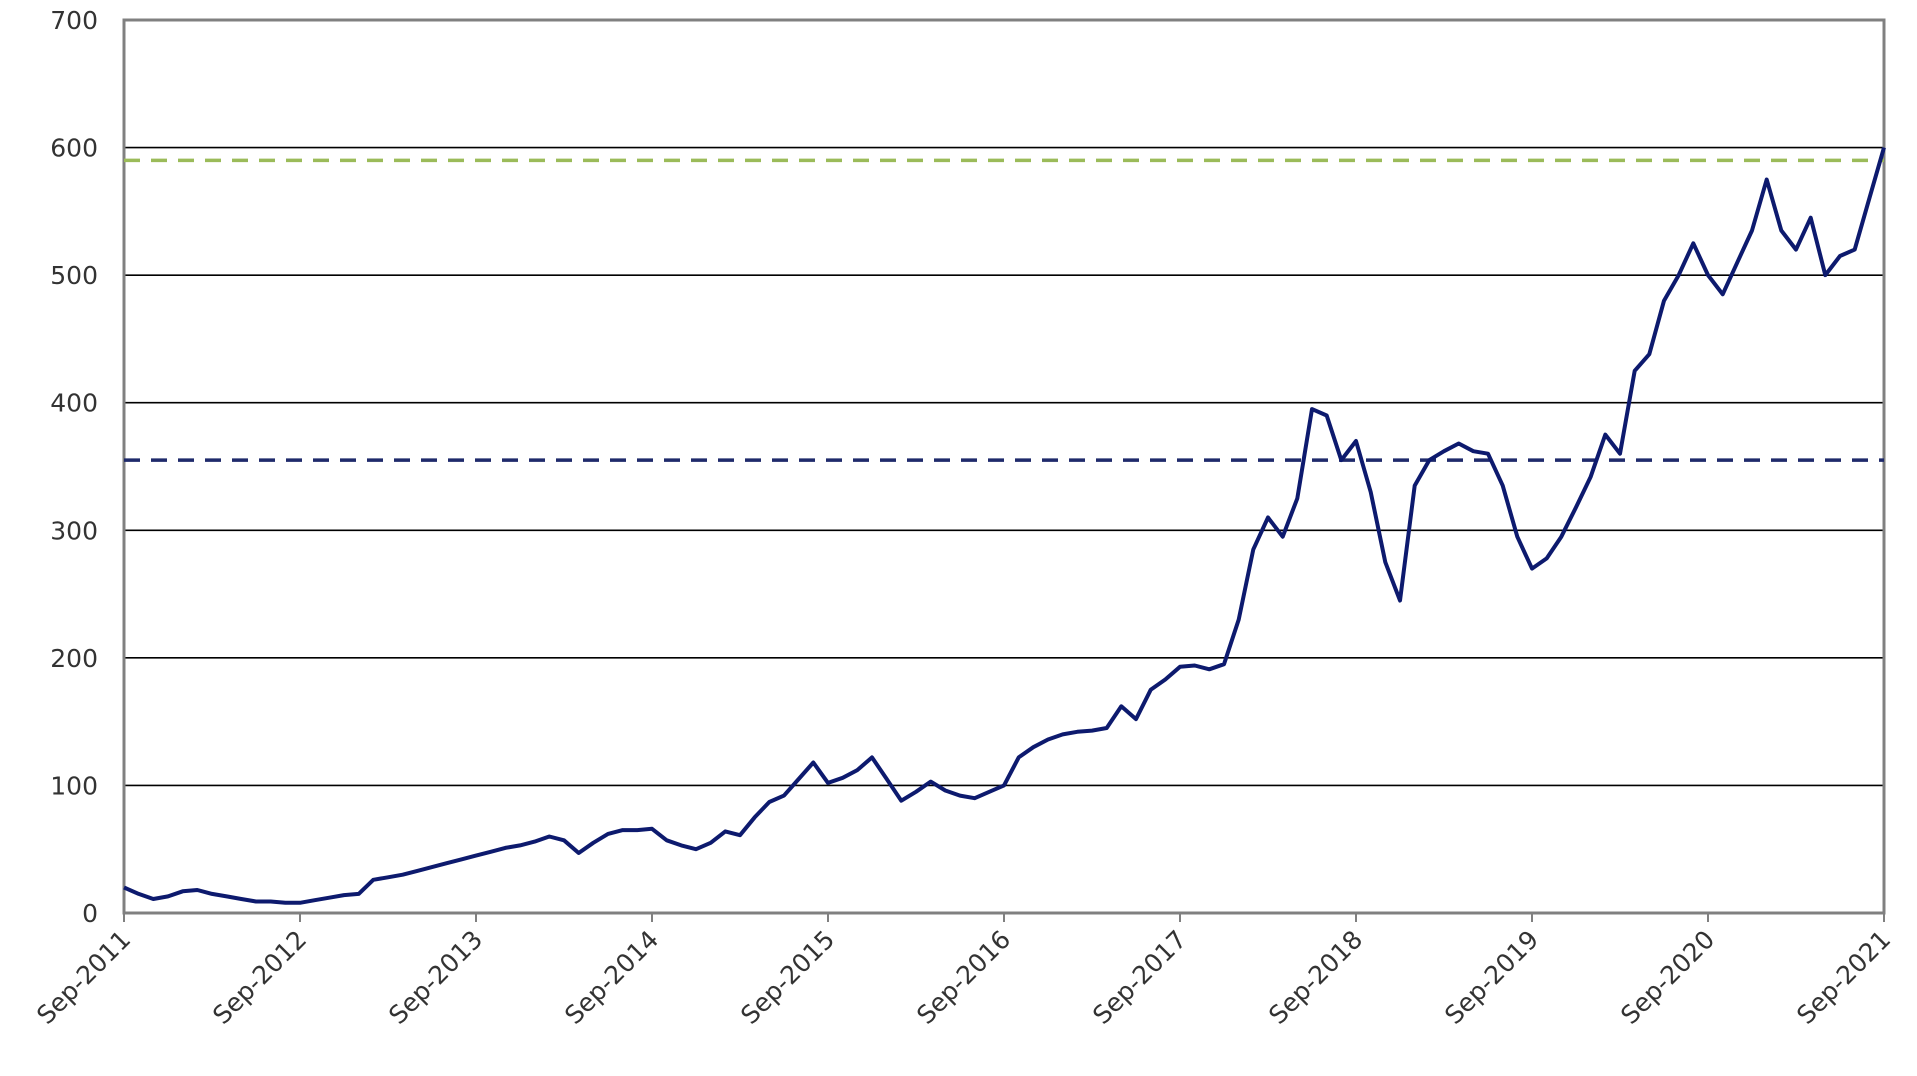 The image size is (1917, 1076). I want to click on x-tick-label: Sep-2011, so click(83, 977).